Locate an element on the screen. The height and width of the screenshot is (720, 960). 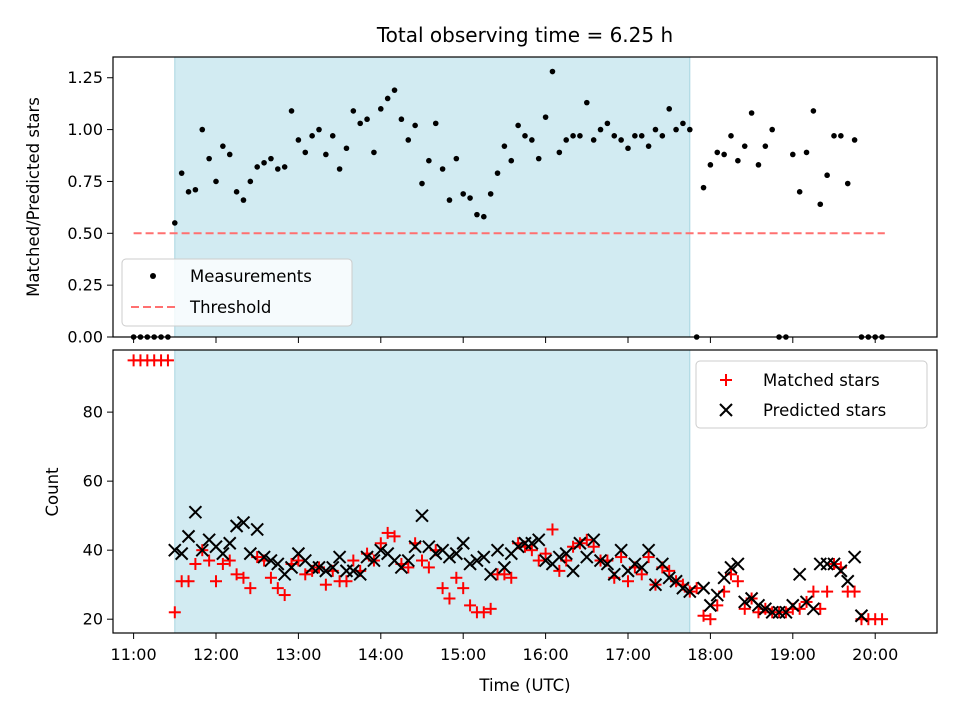
legend-measurements-label: Measurements is located at coordinates (251, 276).